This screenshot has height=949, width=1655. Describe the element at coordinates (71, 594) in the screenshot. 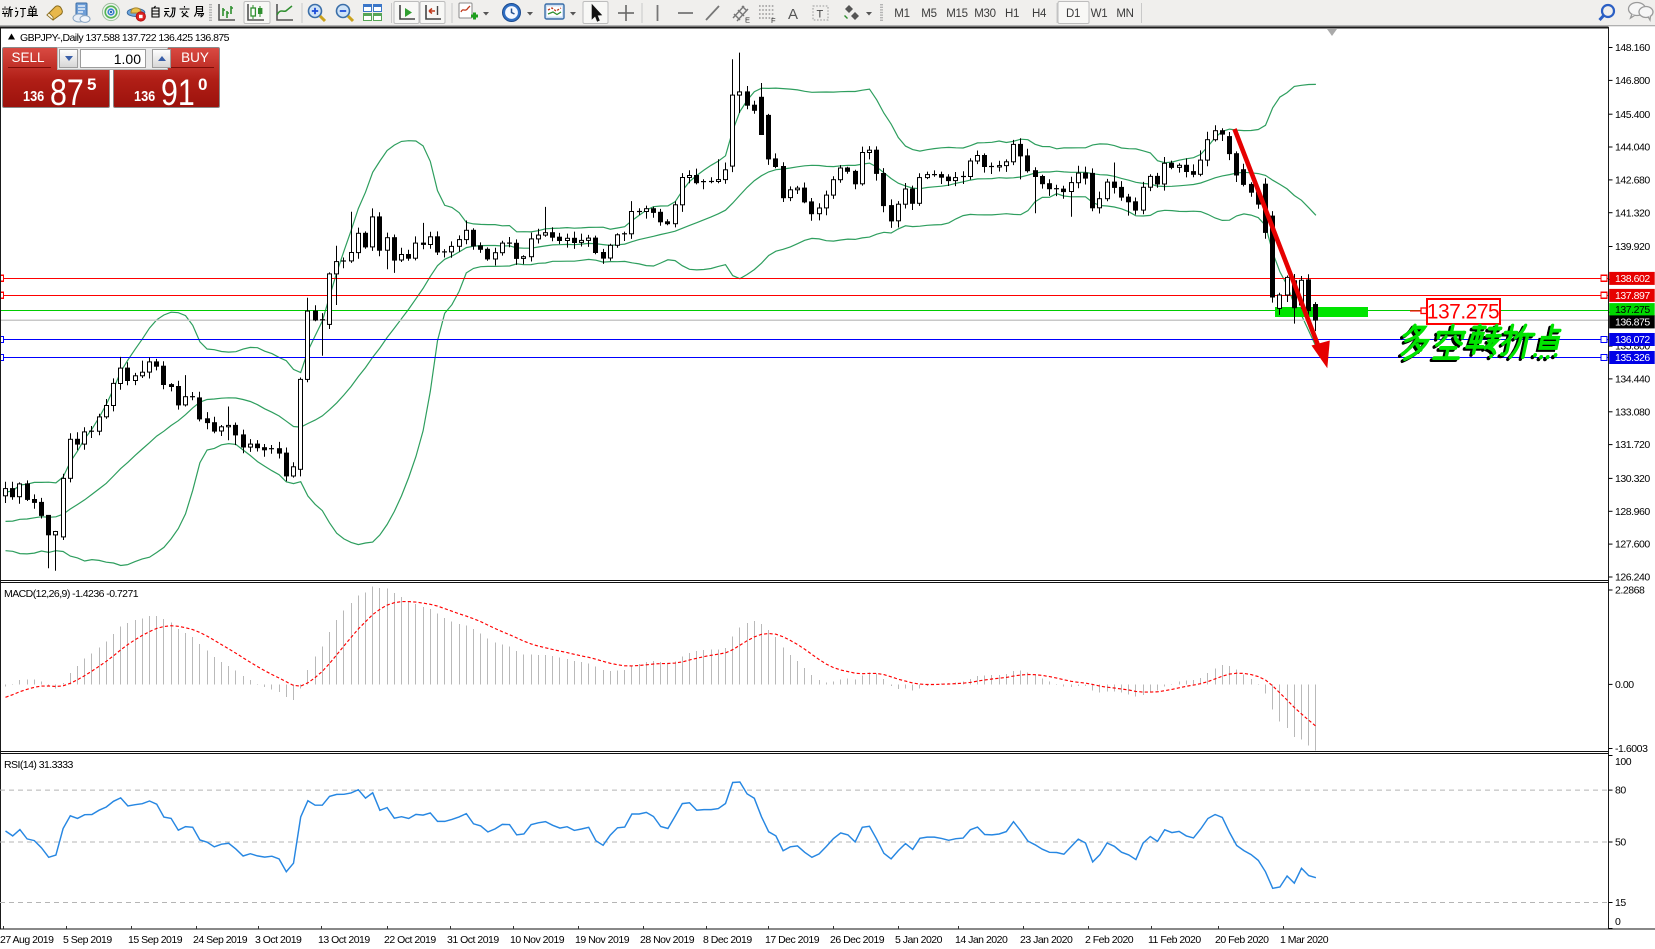

I see `svg-text: MACD(12,26,9) -1.4236 -0.7271` at that location.